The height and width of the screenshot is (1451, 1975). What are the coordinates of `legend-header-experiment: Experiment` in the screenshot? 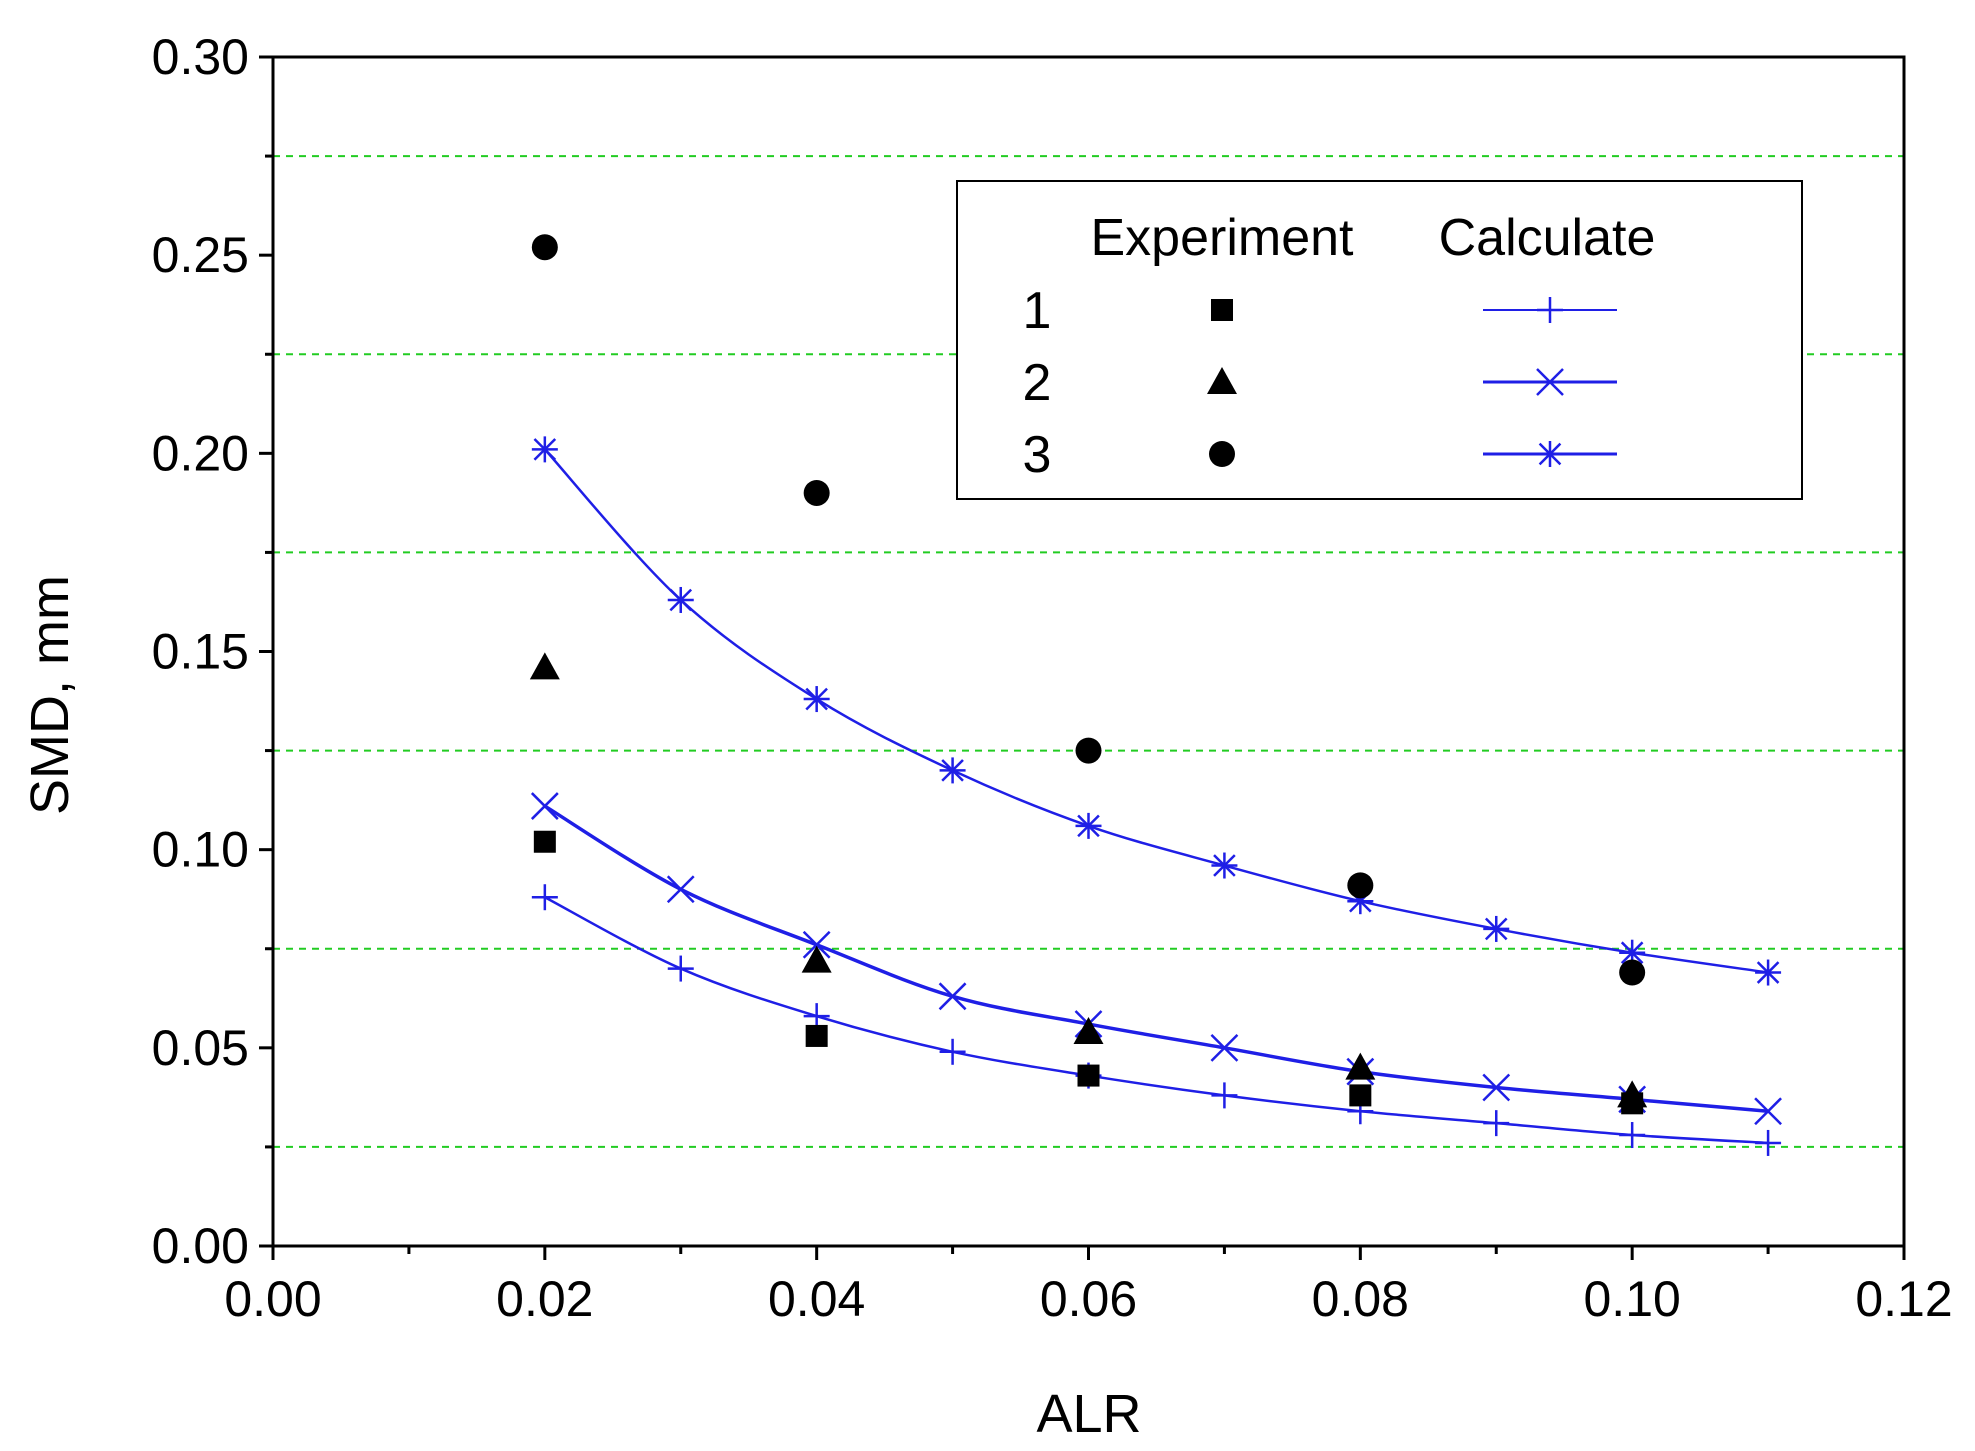 It's located at (1223, 238).